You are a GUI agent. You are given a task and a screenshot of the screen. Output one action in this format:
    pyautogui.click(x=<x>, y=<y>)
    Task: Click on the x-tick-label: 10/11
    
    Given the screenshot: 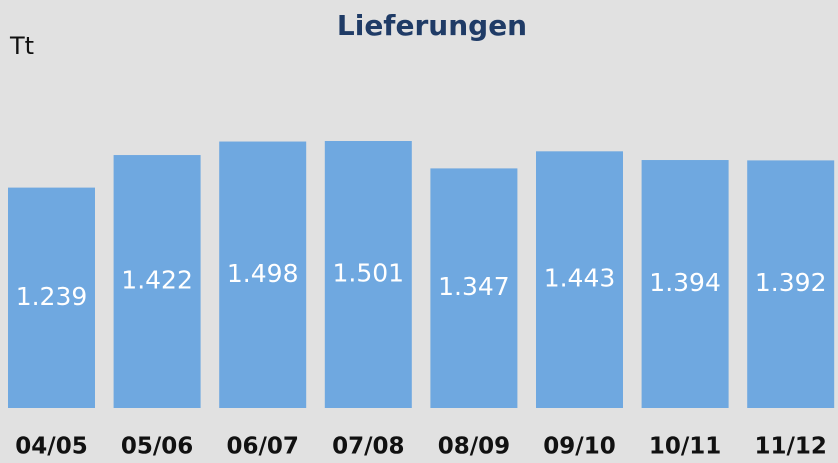 What is the action you would take?
    pyautogui.click(x=685, y=447)
    